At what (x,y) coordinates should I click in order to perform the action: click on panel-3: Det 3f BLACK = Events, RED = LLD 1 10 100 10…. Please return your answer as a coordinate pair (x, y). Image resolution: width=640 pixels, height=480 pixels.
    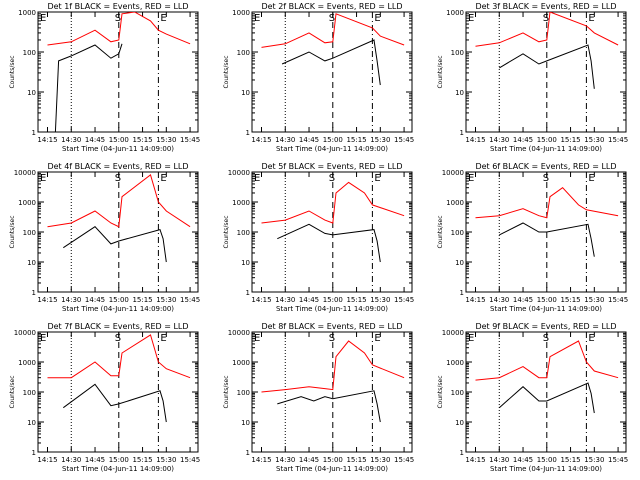
    Looking at the image, I should click on (532, 77).